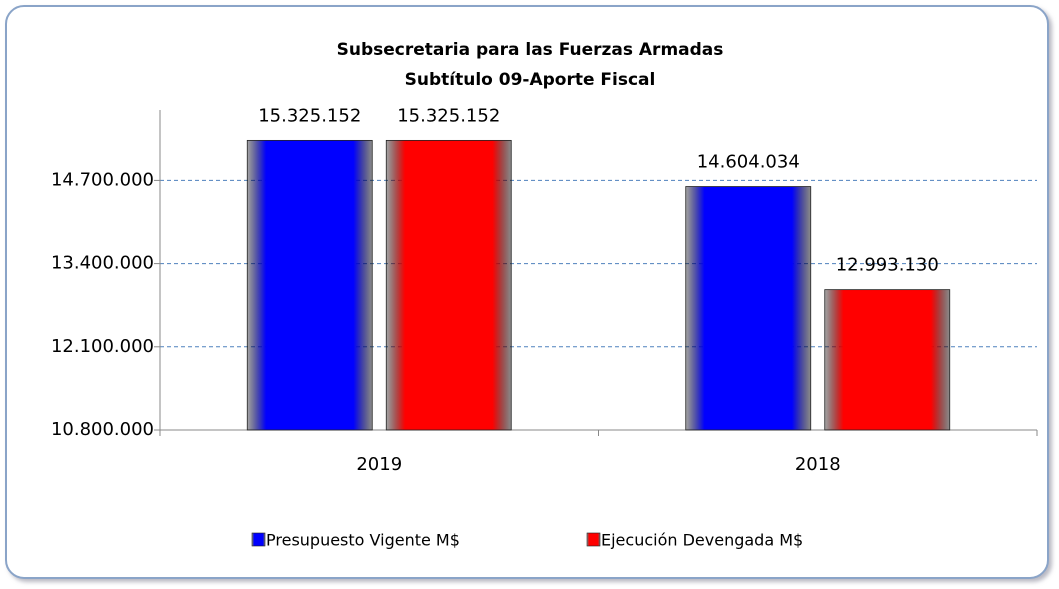 Image resolution: width=1059 pixels, height=589 pixels. What do you see at coordinates (102, 263) in the screenshot?
I see `y-tick-label: 13.400.000` at bounding box center [102, 263].